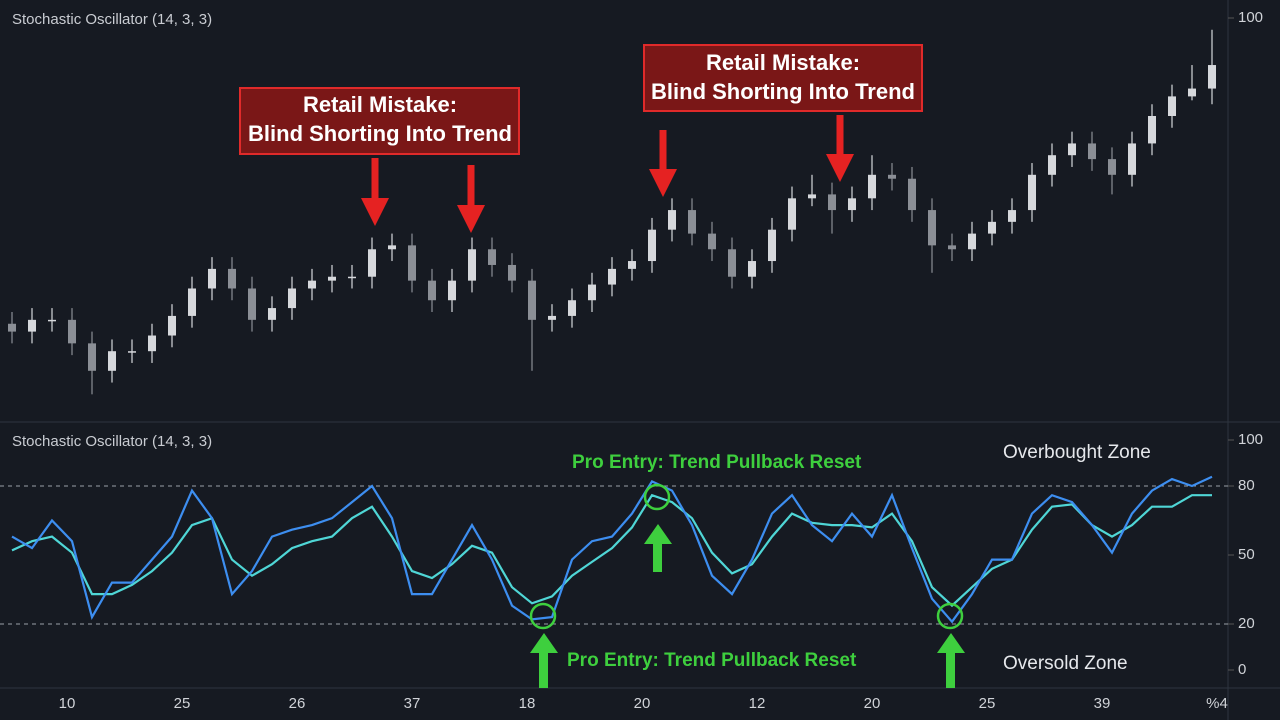  What do you see at coordinates (1242, 669) in the screenshot?
I see `y-tick-label: 0` at bounding box center [1242, 669].